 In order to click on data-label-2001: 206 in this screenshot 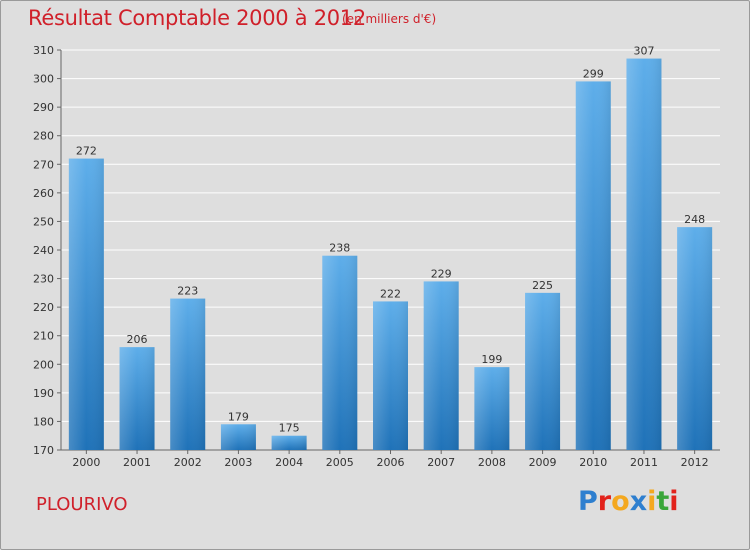, I will do `click(137, 339)`.